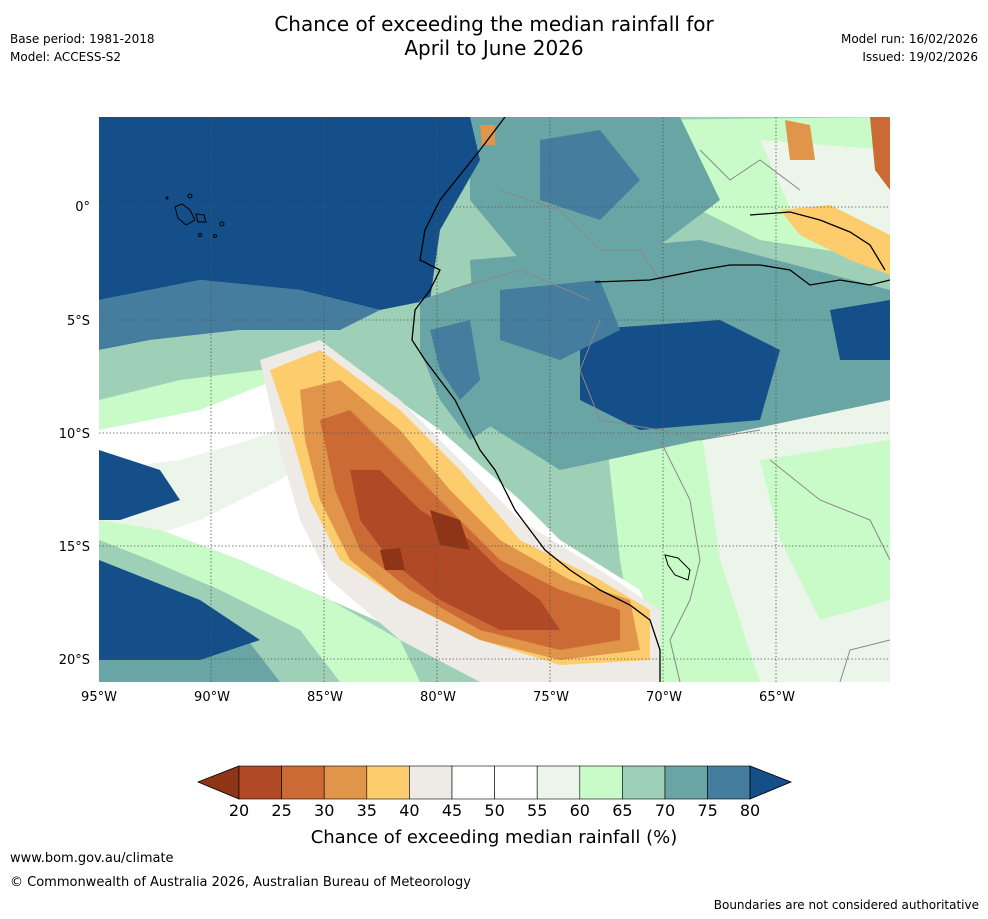 The width and height of the screenshot is (988, 919). What do you see at coordinates (920, 57) in the screenshot?
I see `issued-date: Issued: 19/02/2026` at bounding box center [920, 57].